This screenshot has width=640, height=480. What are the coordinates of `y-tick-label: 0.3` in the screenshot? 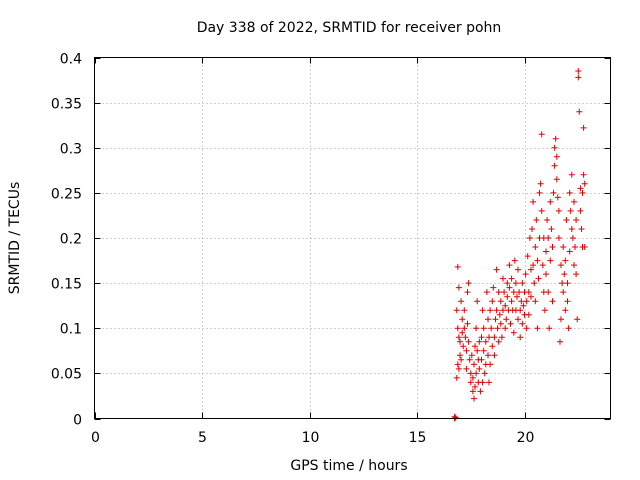 It's located at (71, 150).